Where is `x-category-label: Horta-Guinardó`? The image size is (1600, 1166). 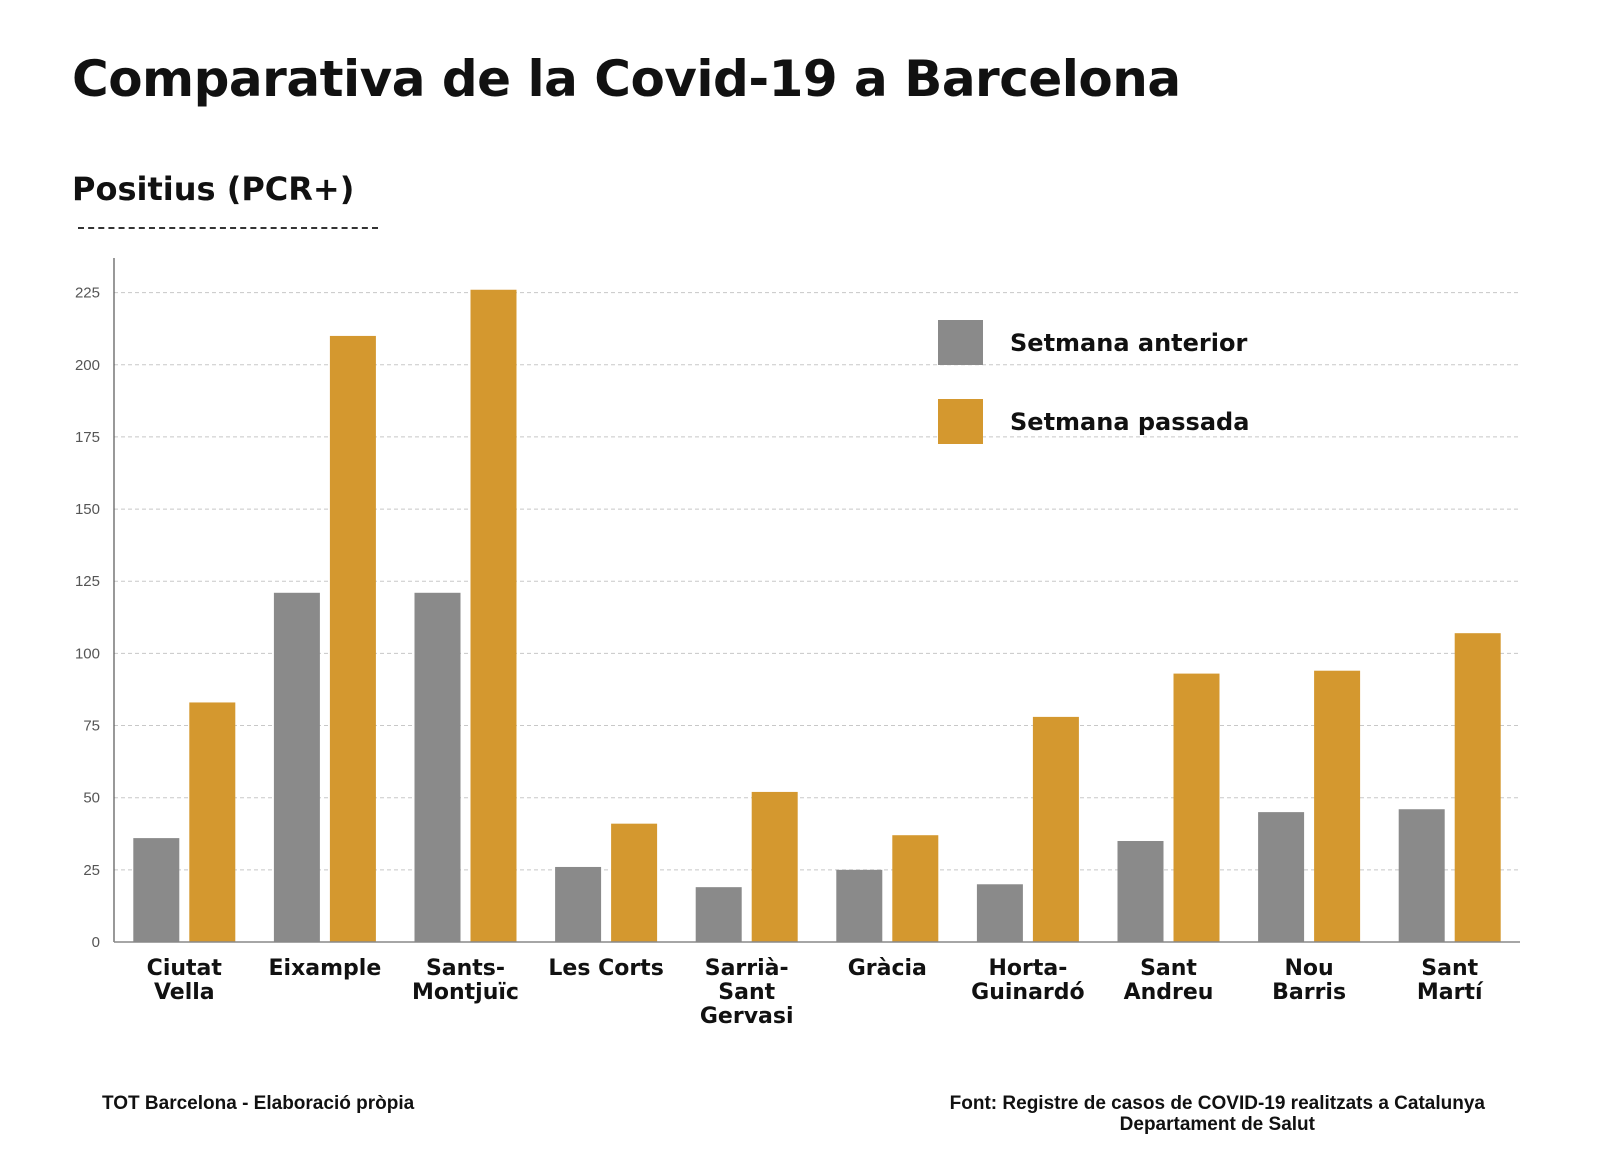 x-category-label: Horta-Guinardó is located at coordinates (1027, 980).